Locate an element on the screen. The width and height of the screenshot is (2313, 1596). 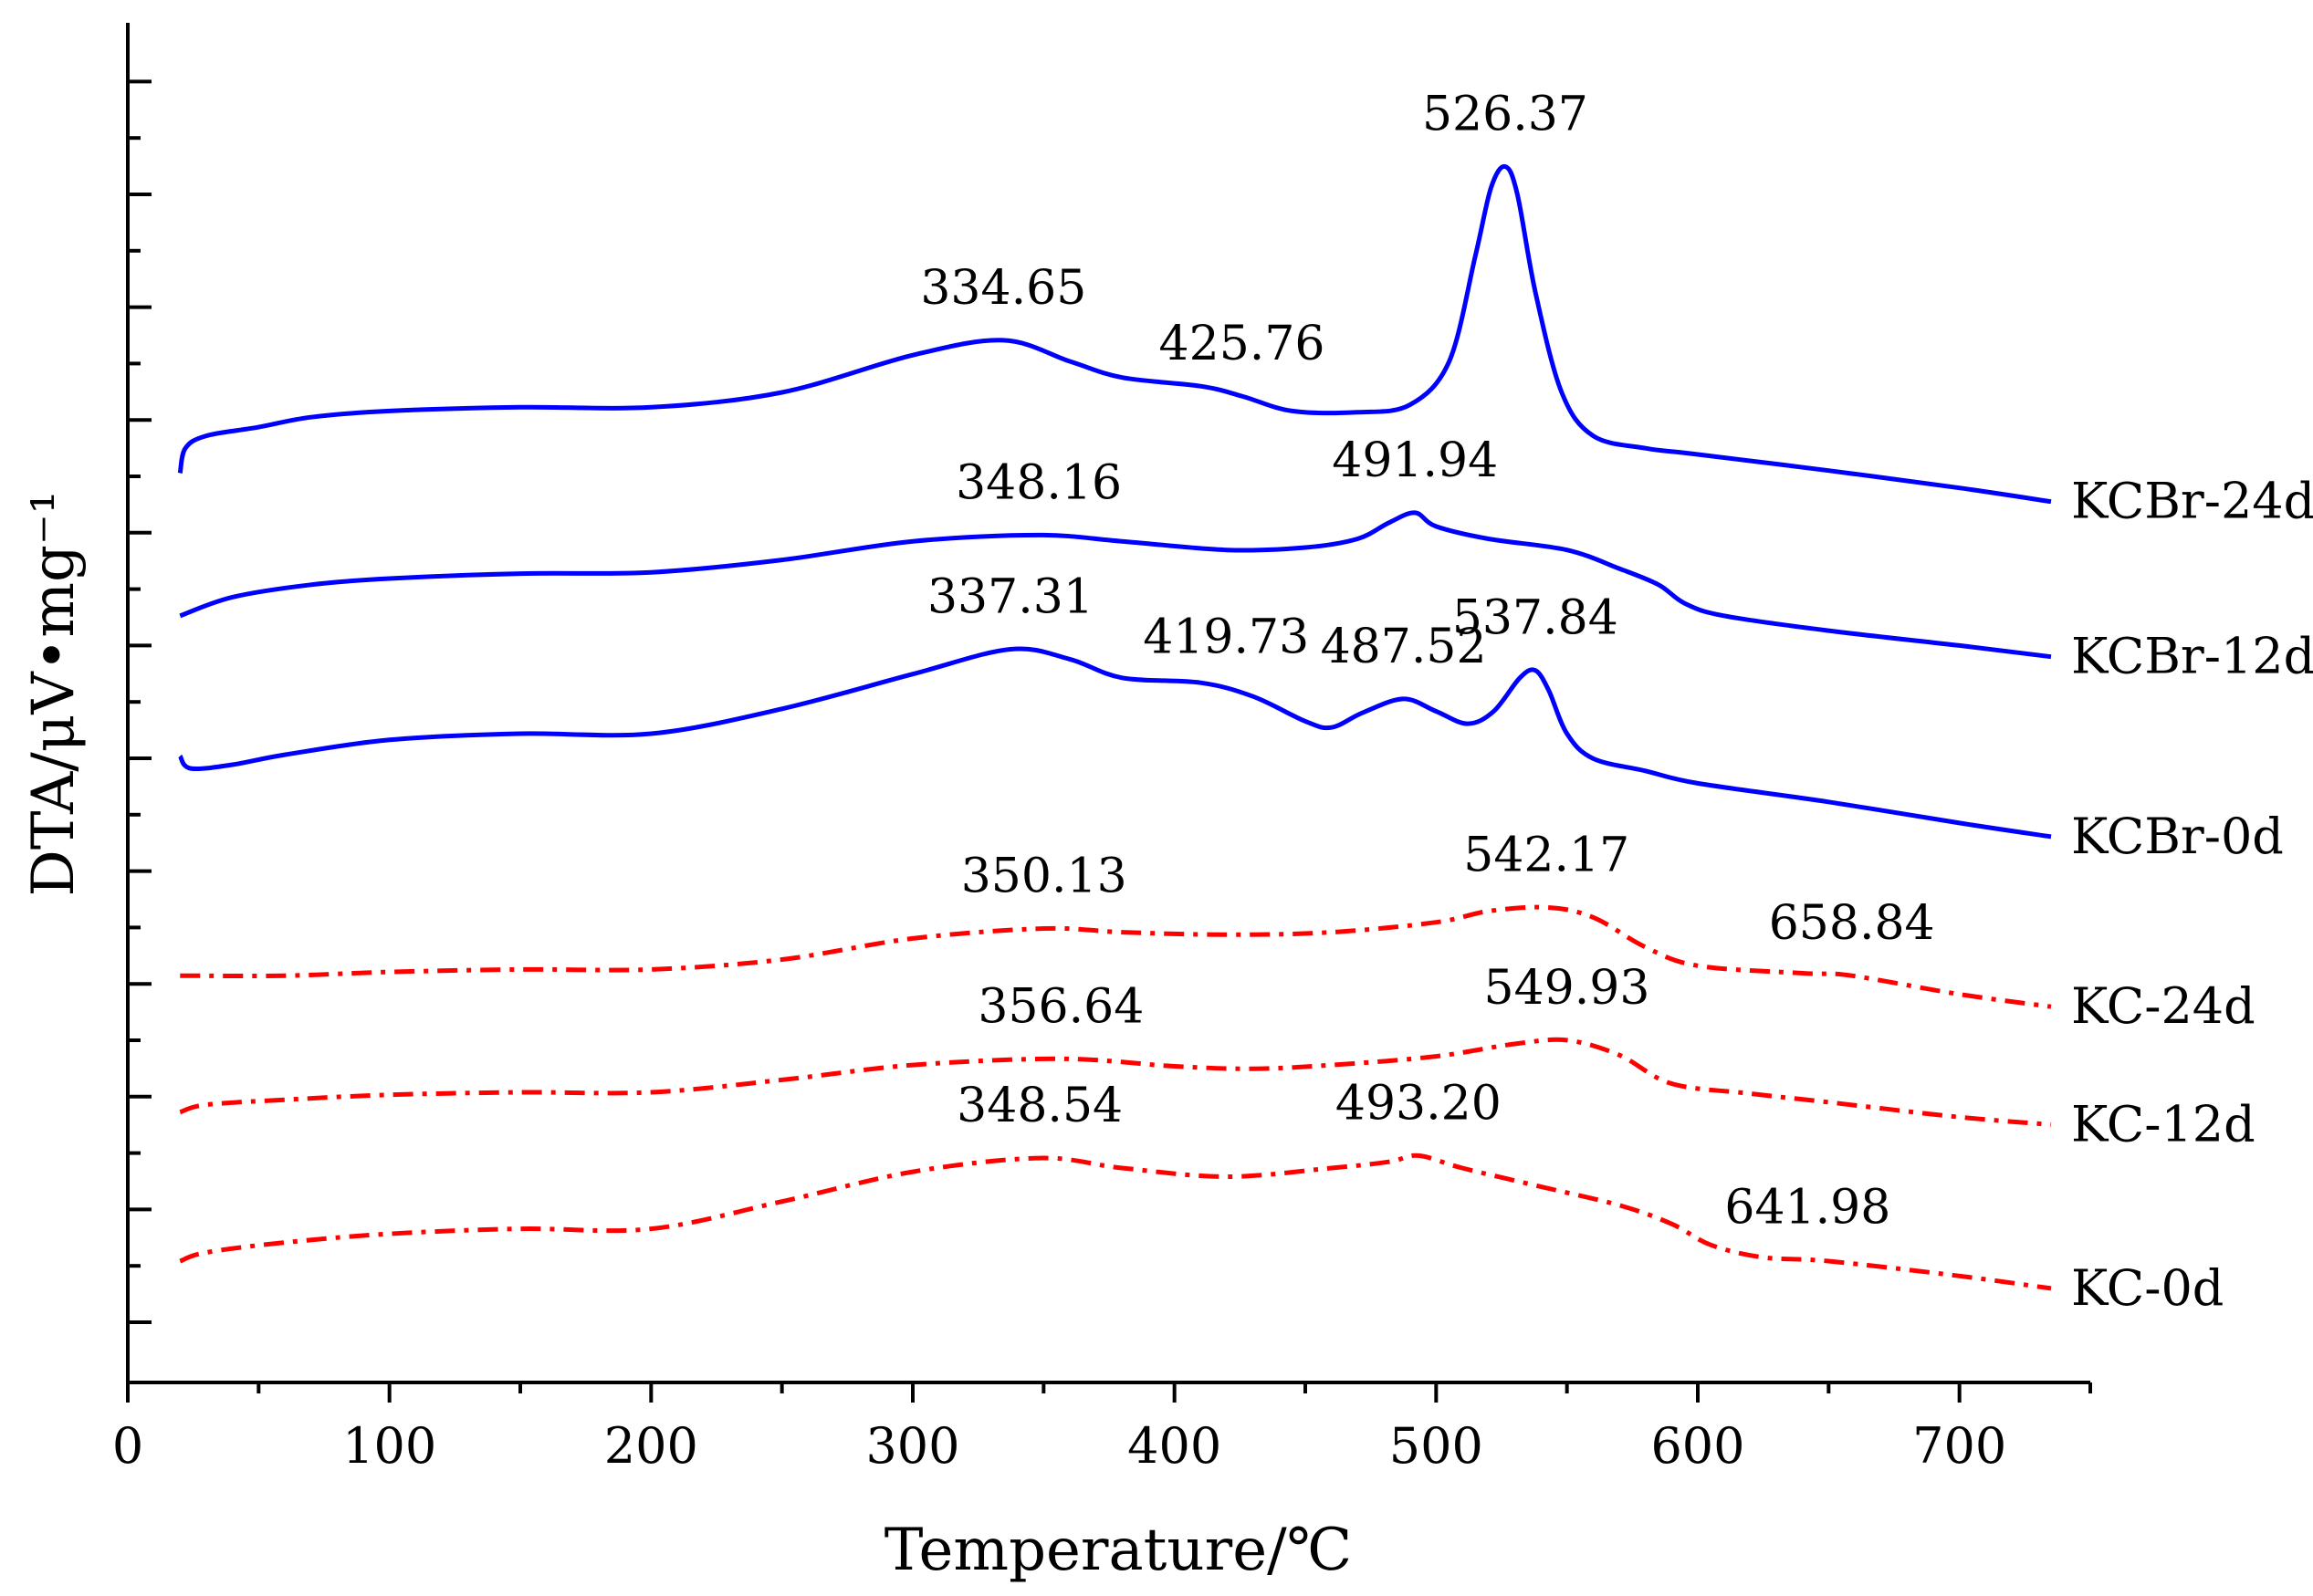
x-axis-title: Temperature/℃ is located at coordinates (1118, 1550).